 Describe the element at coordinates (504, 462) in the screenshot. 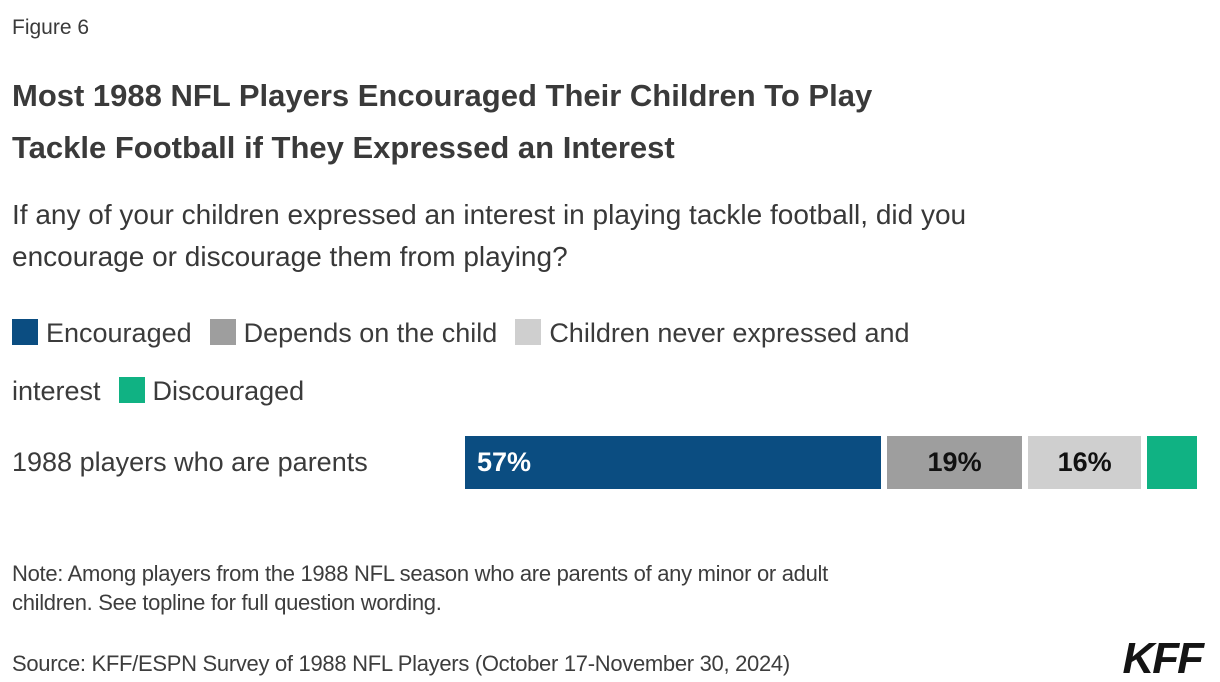

I see `bar-value-label-encouraged: 57%` at that location.